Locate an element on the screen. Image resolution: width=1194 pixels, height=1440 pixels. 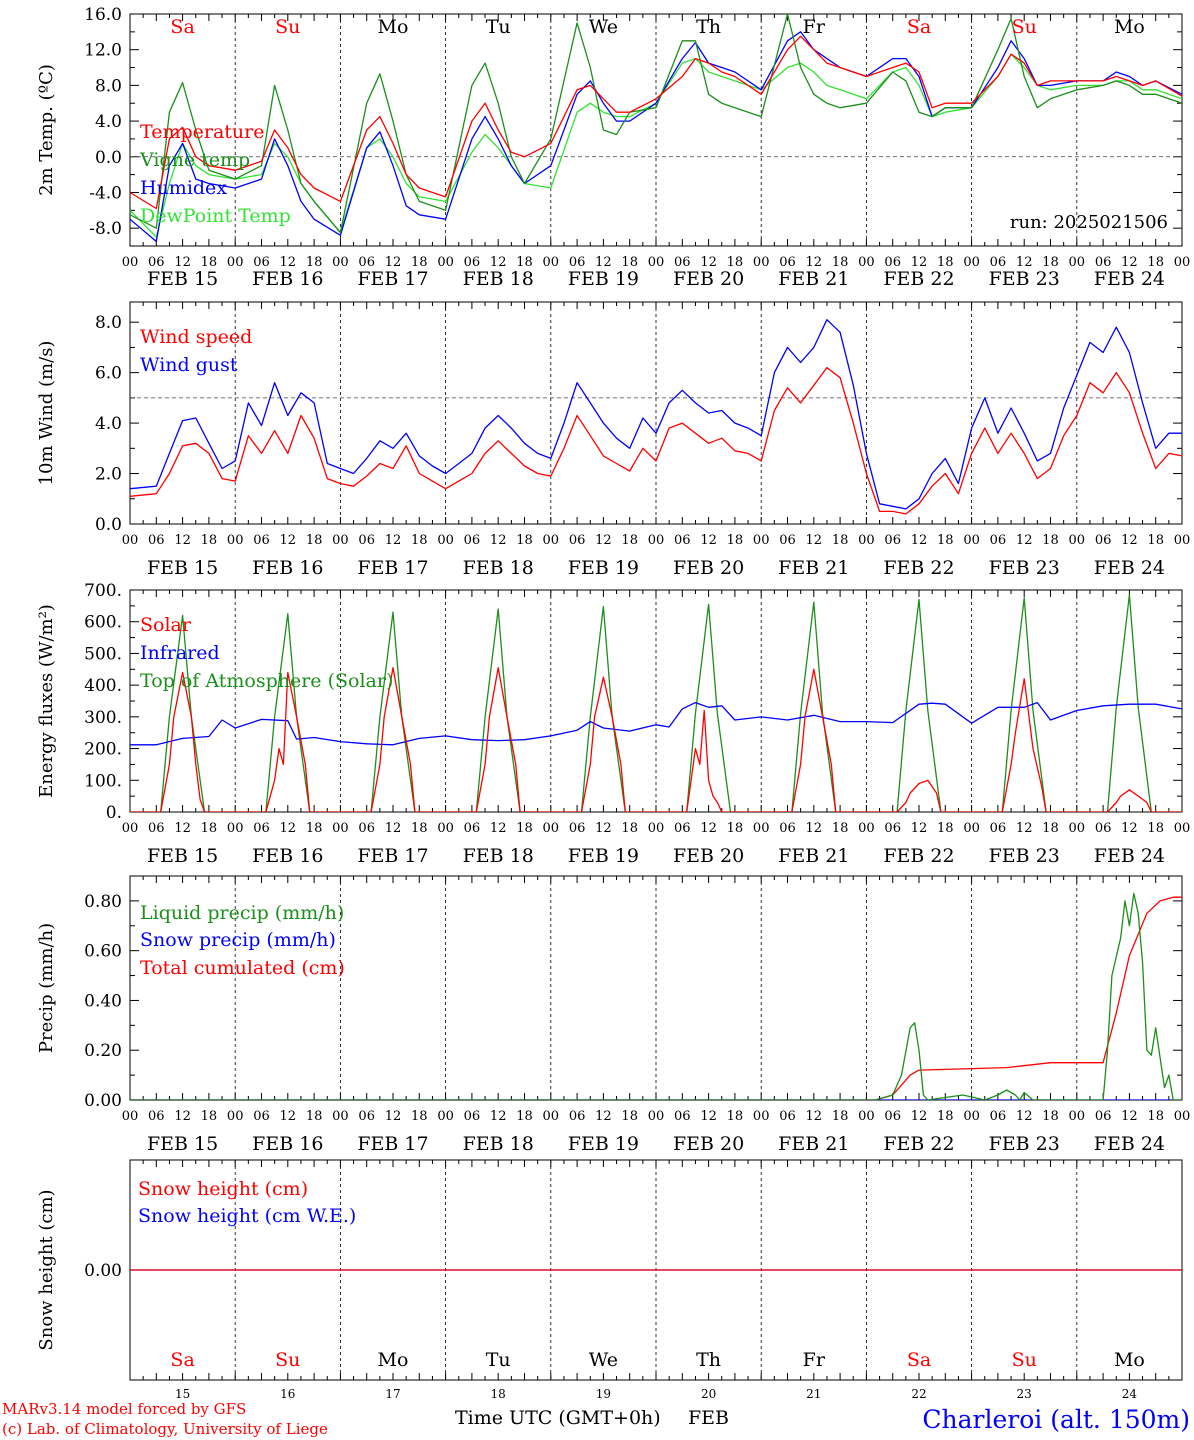
legend-entry: Snow precip (mm/h) is located at coordinates (238, 940).